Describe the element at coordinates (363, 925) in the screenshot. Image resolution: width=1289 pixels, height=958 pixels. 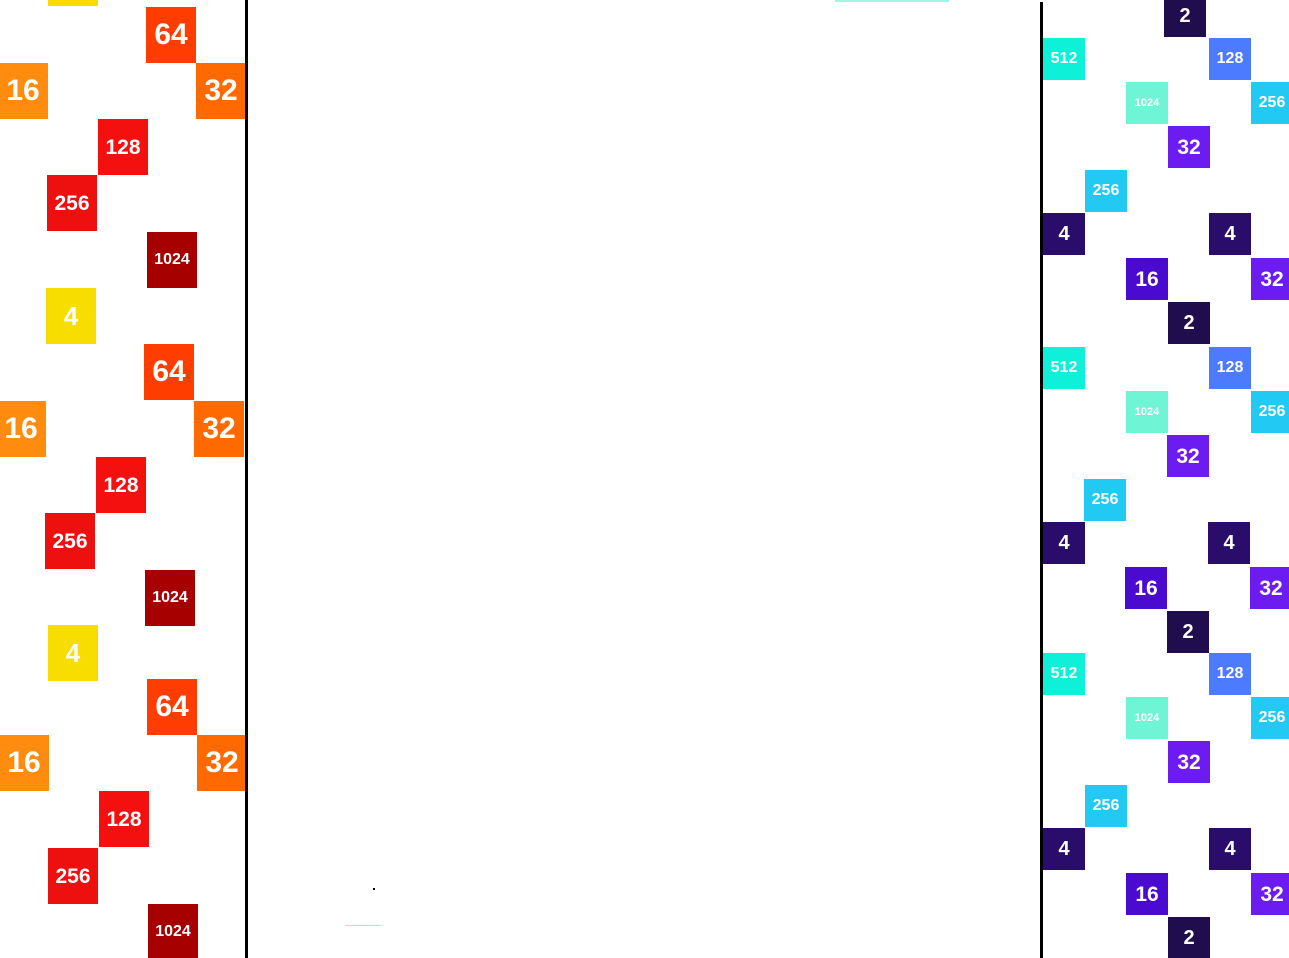
I see `pink-line-mark` at that location.